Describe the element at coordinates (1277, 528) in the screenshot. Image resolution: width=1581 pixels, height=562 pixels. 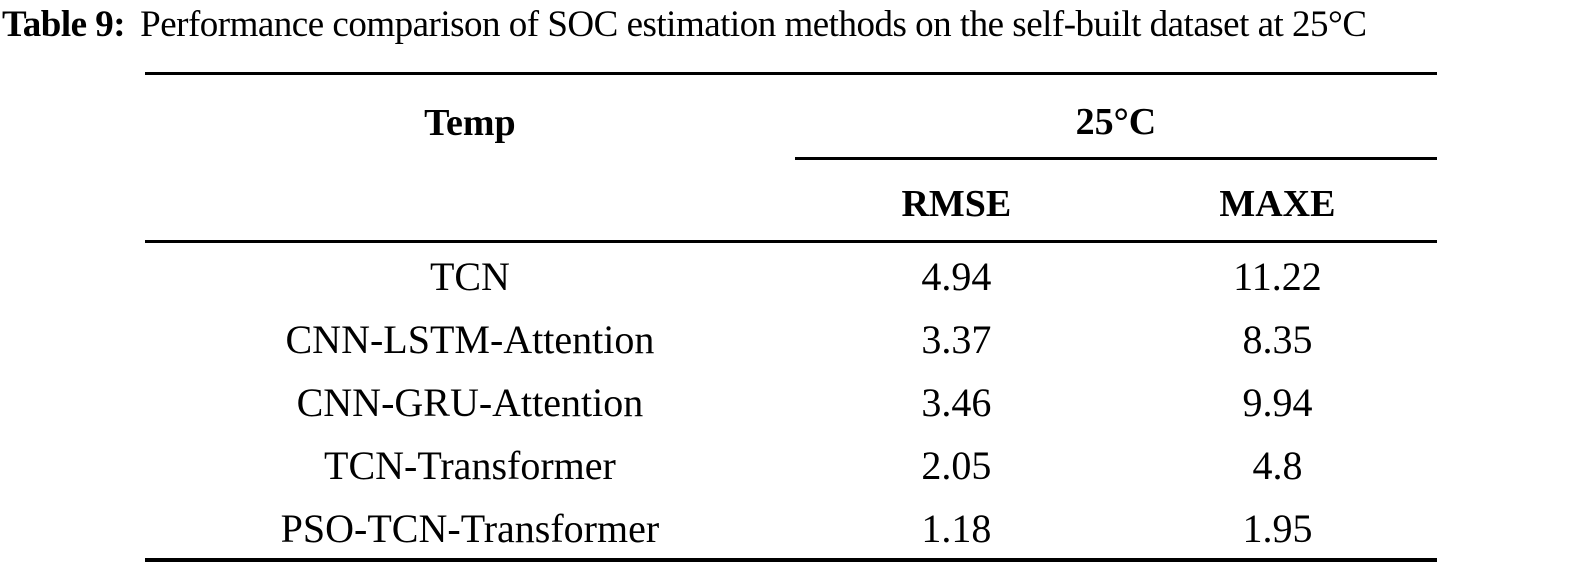
I see `maxe-cell: 1.95` at that location.